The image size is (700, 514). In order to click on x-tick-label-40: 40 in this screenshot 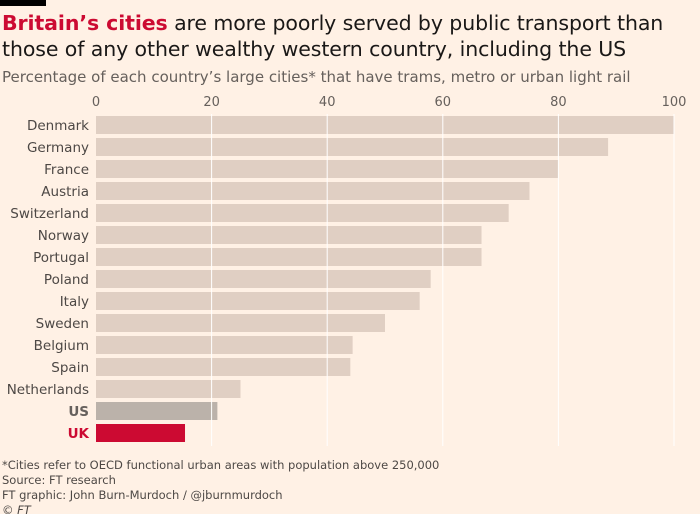, I will do `click(327, 102)`.